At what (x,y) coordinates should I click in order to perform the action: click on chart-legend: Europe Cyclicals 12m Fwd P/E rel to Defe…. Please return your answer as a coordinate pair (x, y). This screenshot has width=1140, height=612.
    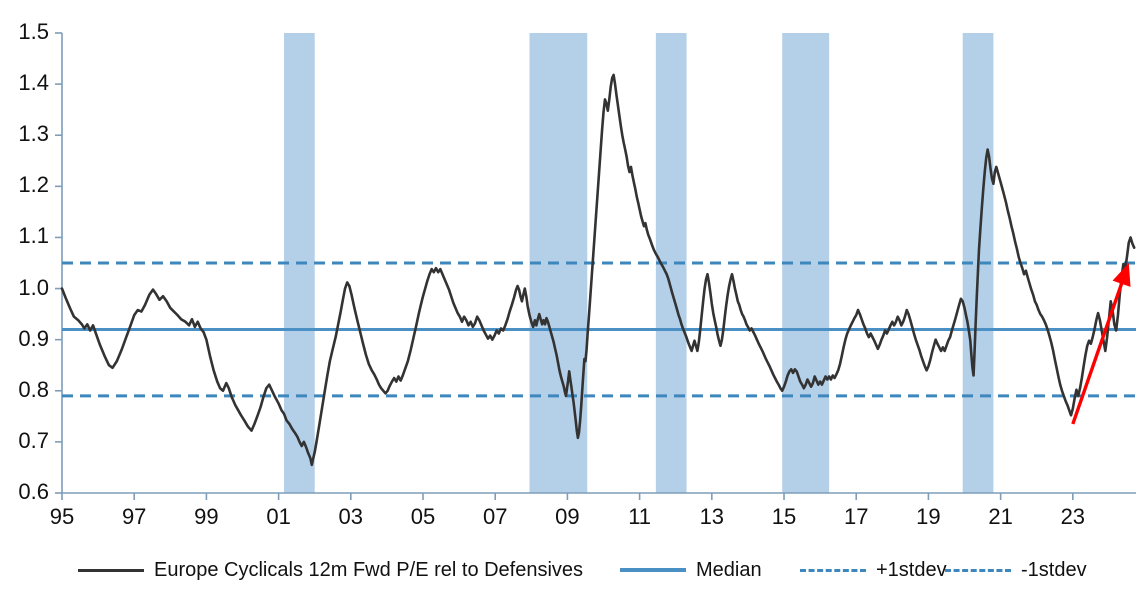
    Looking at the image, I should click on (570, 570).